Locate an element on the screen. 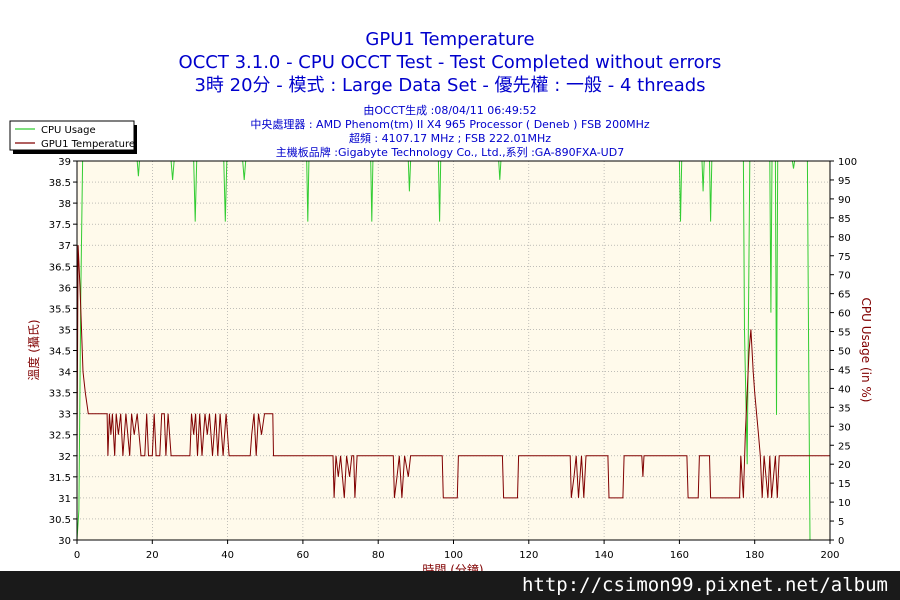  y-right-tick-label: 50 is located at coordinates (844, 352).